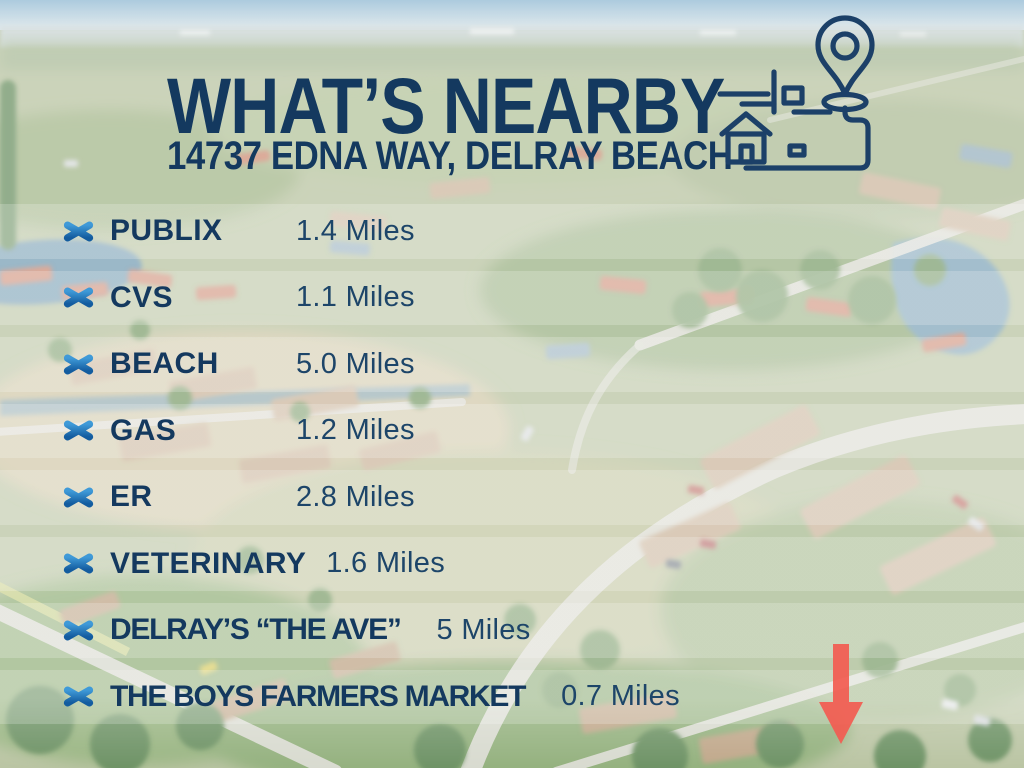  I want to click on nearby-row: PUBLIX 1.4 Miles, so click(512, 231).